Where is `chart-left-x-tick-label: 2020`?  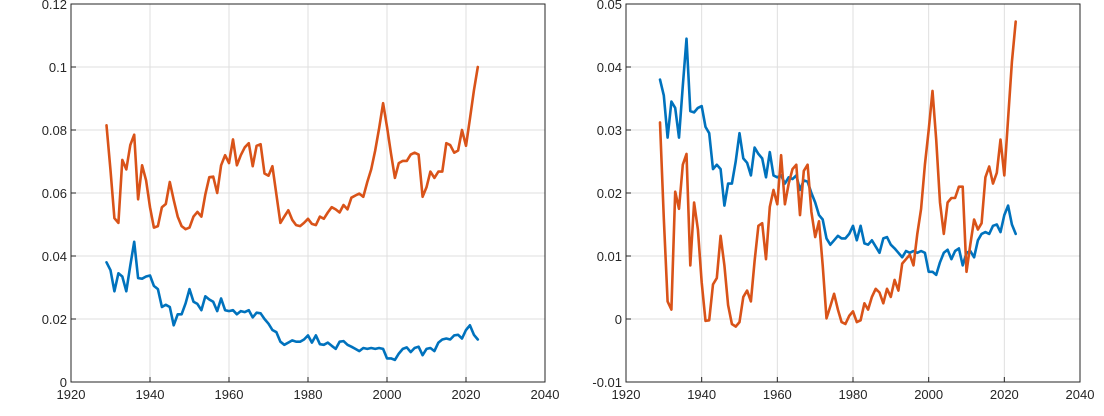
chart-left-x-tick-label: 2020 is located at coordinates (466, 394).